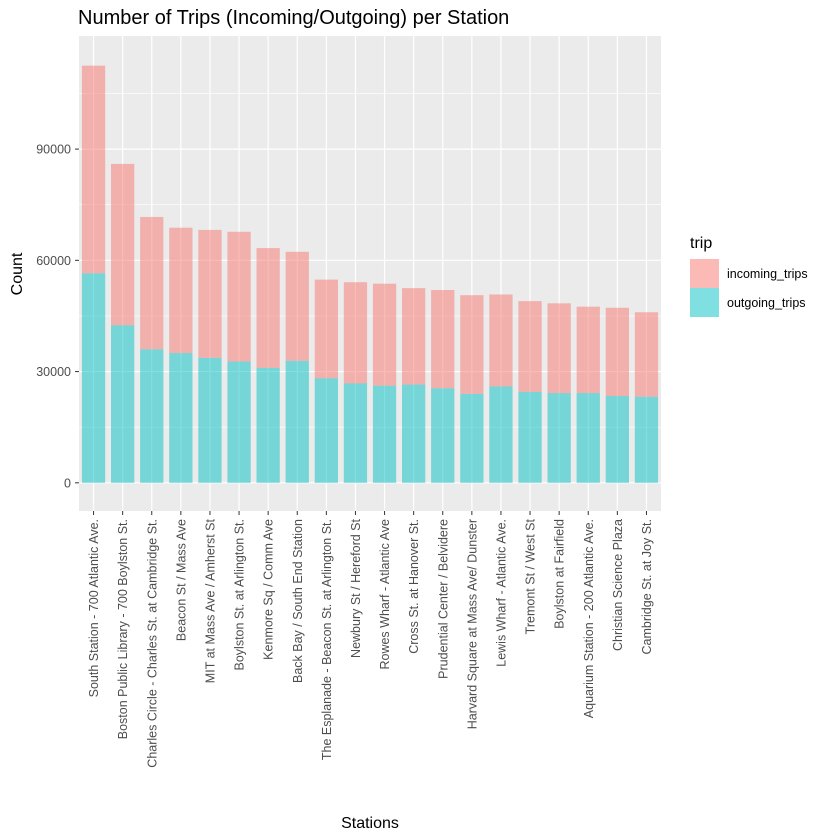 This screenshot has width=840, height=840. I want to click on x-tick-label: Beacon St / Mass Ave, so click(181, 580).